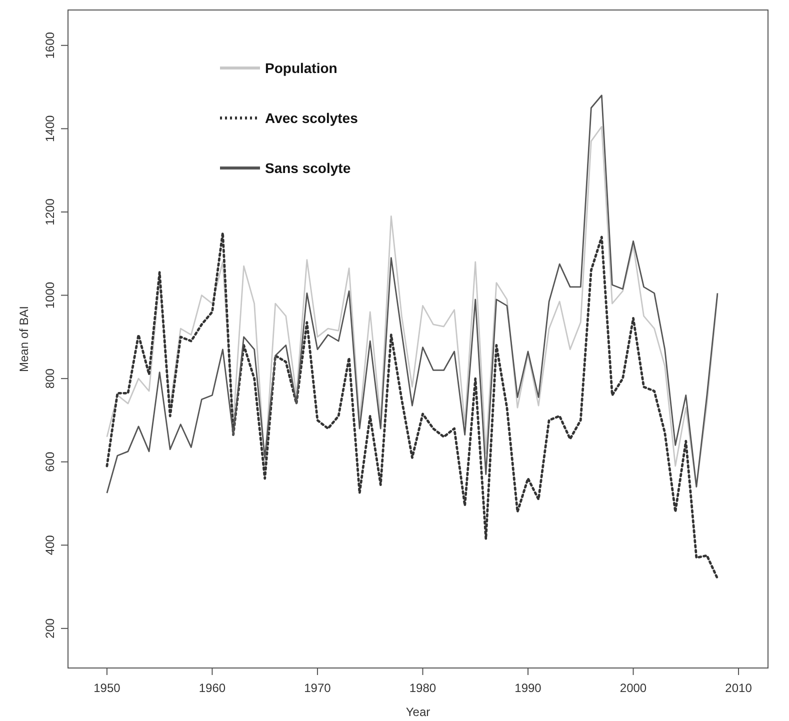  I want to click on x-tick-label: 2000, so click(633, 688).